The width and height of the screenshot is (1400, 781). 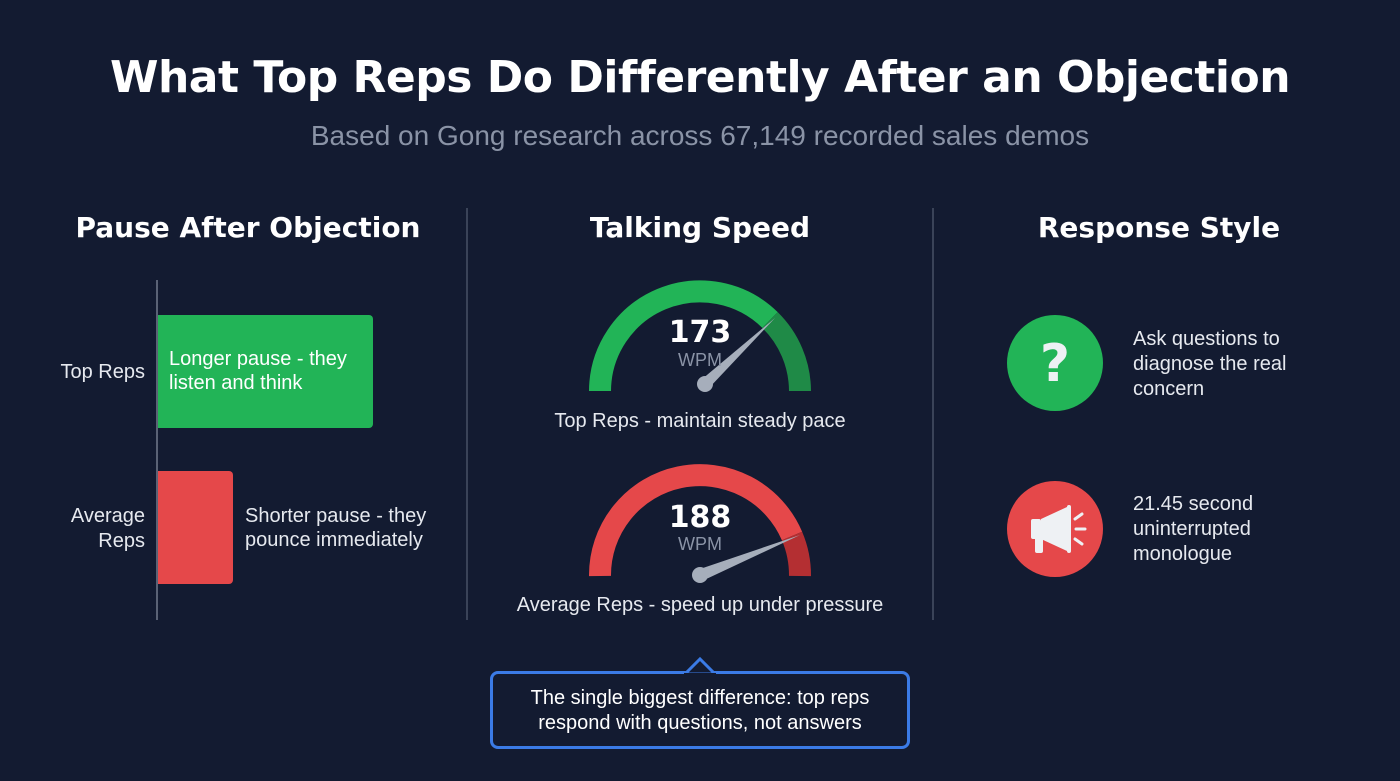 What do you see at coordinates (700, 605) in the screenshot?
I see `average-reps-speed-caption: Average Reps - speed up under pressure` at bounding box center [700, 605].